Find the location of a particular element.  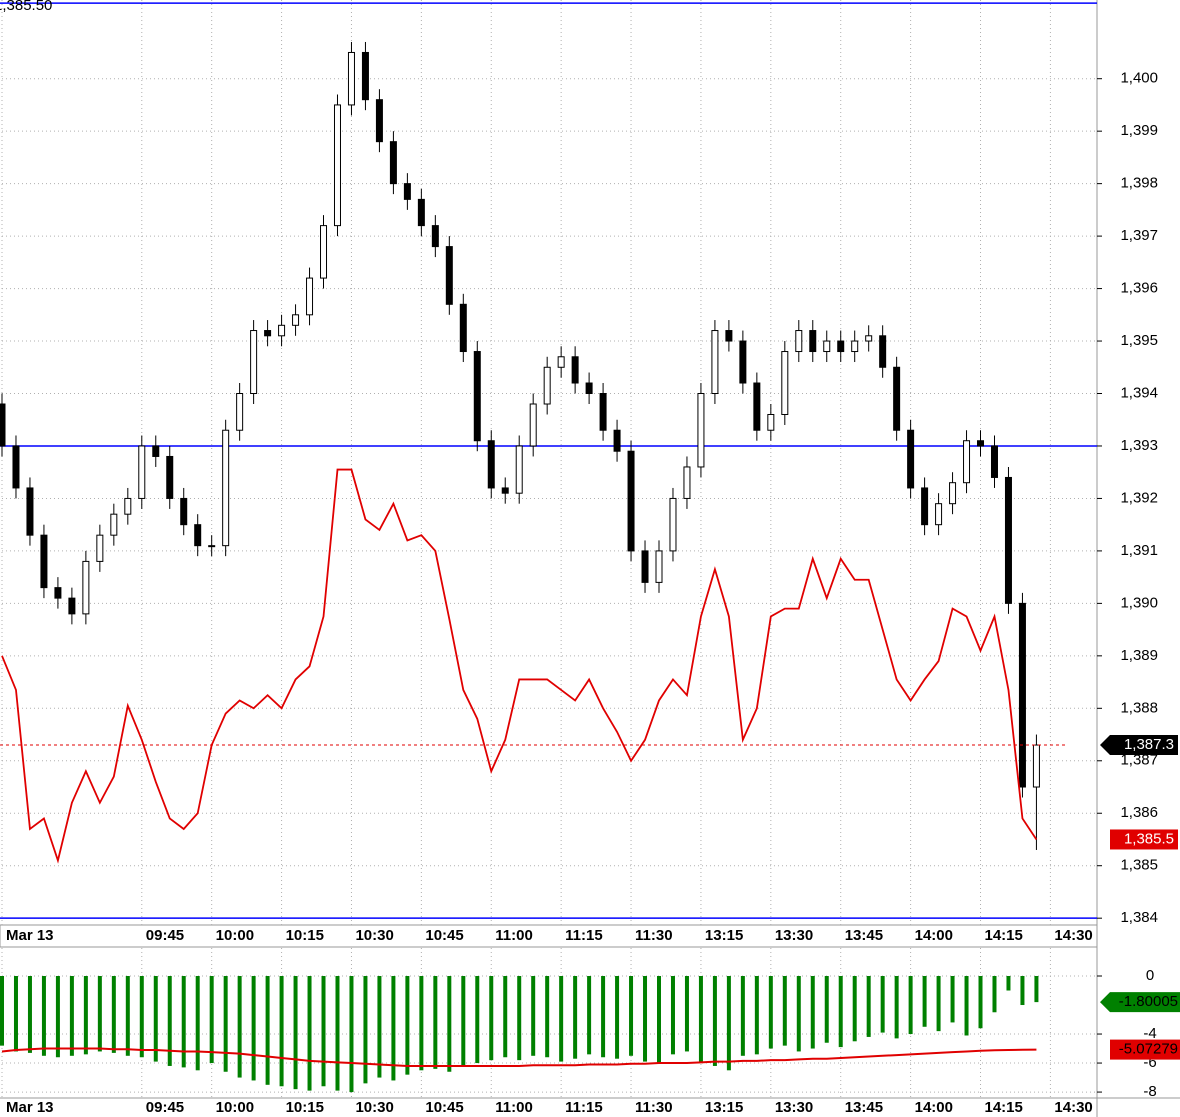

x-tick-label: 10:00 is located at coordinates (235, 935).